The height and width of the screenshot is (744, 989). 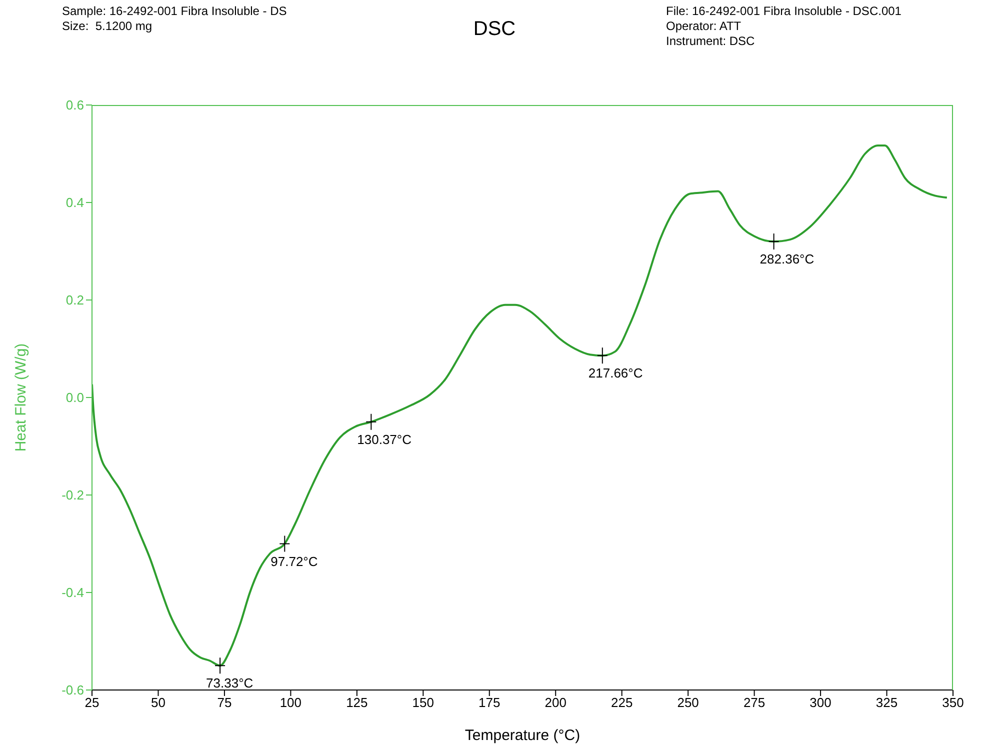 I want to click on annotation: 97.72°C, so click(x=294, y=561).